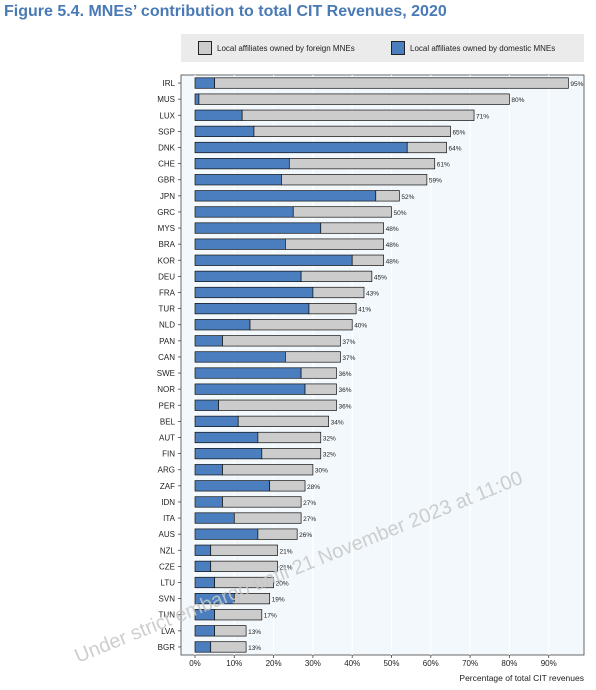  What do you see at coordinates (168, 421) in the screenshot?
I see `category-label: BEL` at bounding box center [168, 421].